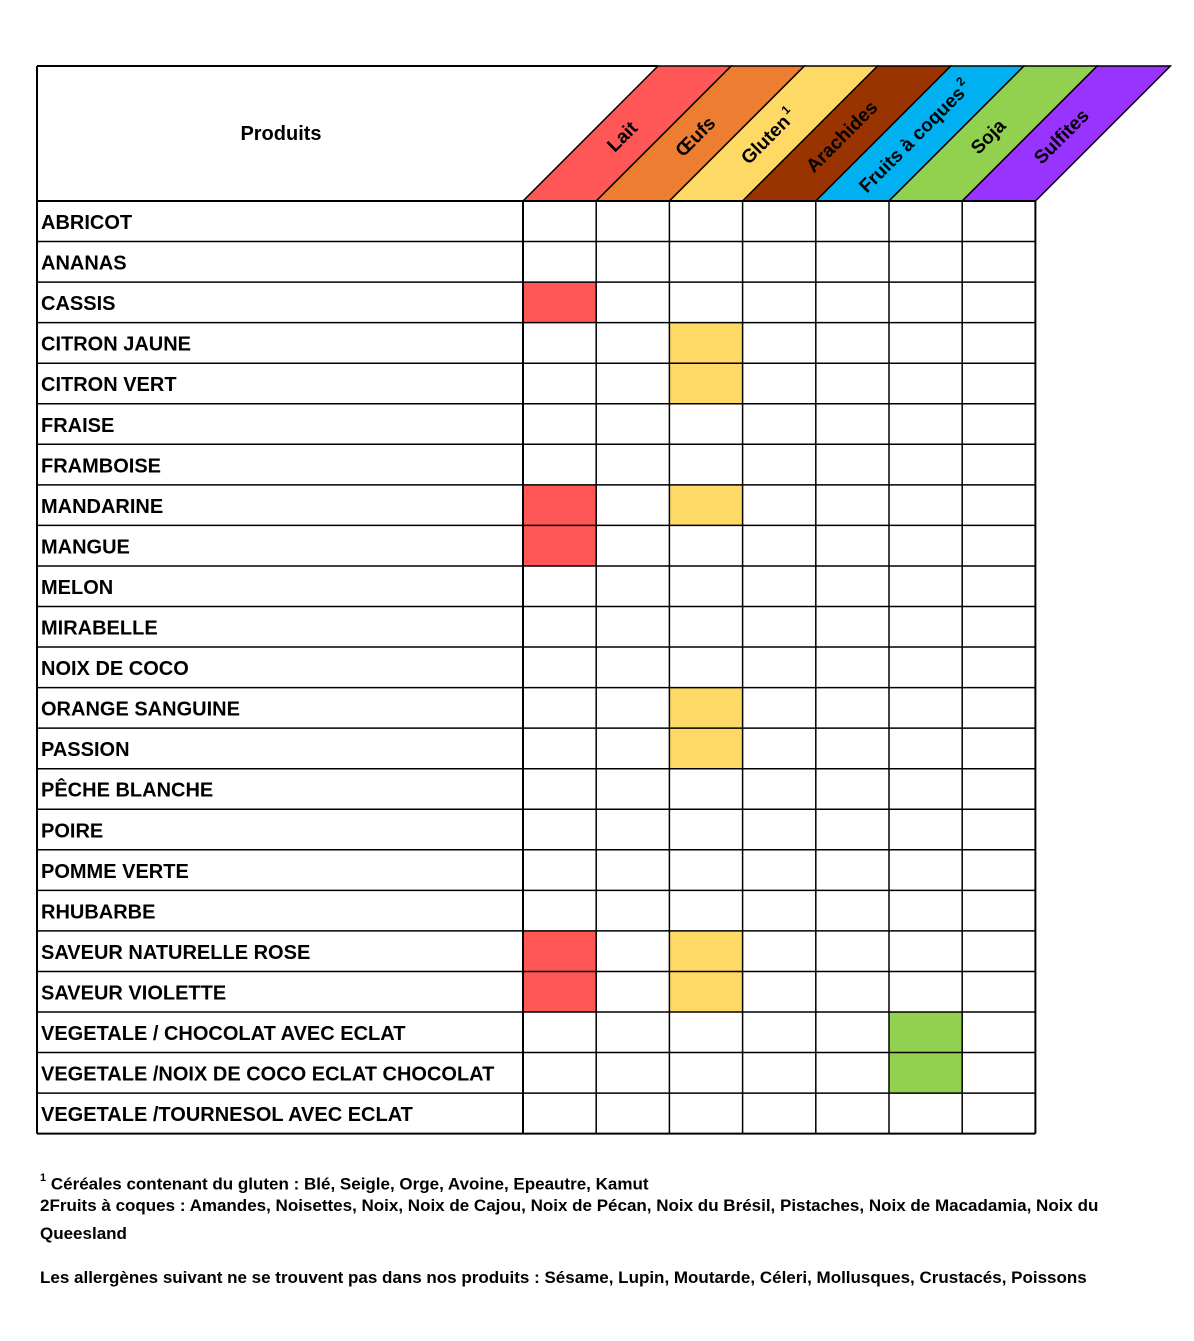  What do you see at coordinates (227, 1115) in the screenshot?
I see `product-name: VEGETALE /TOURNESOL AVEC ECLAT` at bounding box center [227, 1115].